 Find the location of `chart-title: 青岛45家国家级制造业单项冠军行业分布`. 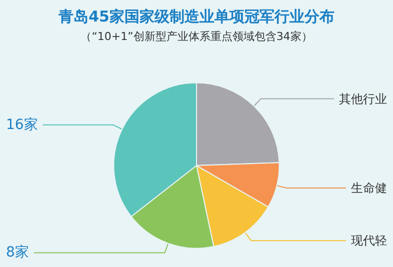

chart-title: 青岛45家国家级制造业单项冠军行业分布 is located at coordinates (196, 17).